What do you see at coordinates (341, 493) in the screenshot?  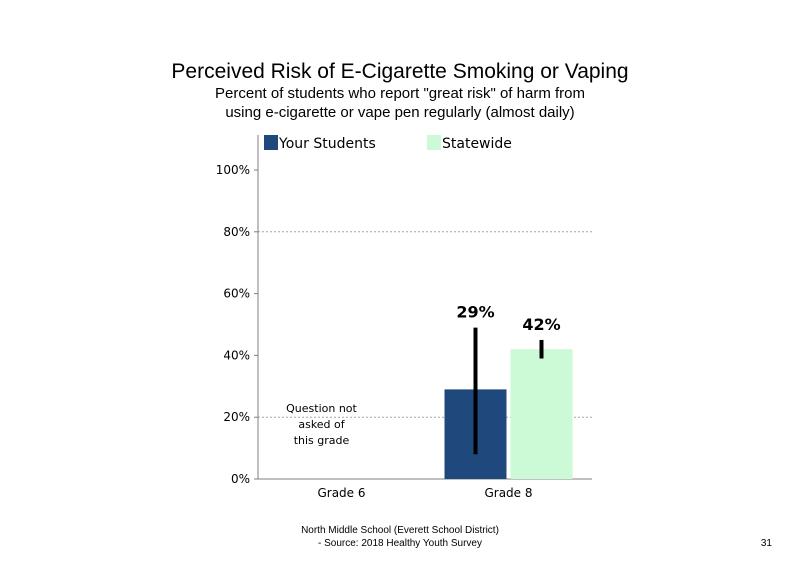 I see `x-tick-label: Grade 6` at bounding box center [341, 493].